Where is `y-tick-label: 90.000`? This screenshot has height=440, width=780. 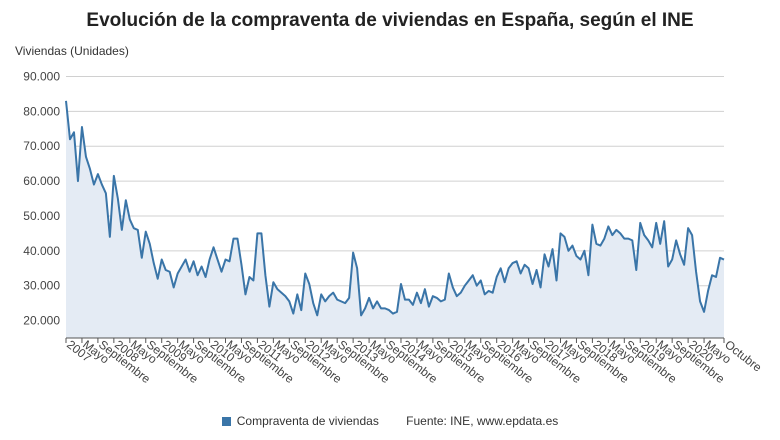 y-tick-label: 90.000 is located at coordinates (41, 76).